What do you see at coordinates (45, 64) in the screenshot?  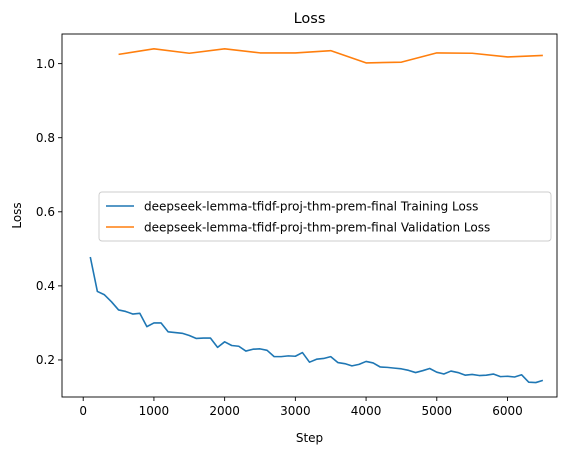 I see `y-tick-label: 1.0` at bounding box center [45, 64].